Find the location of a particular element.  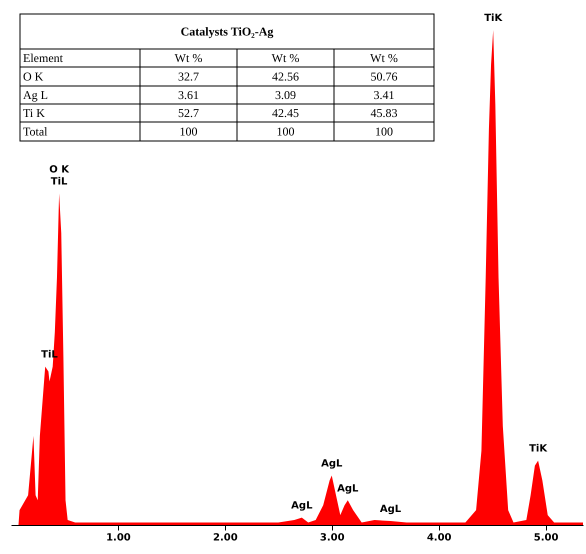

annotation: TiL is located at coordinates (59, 182).